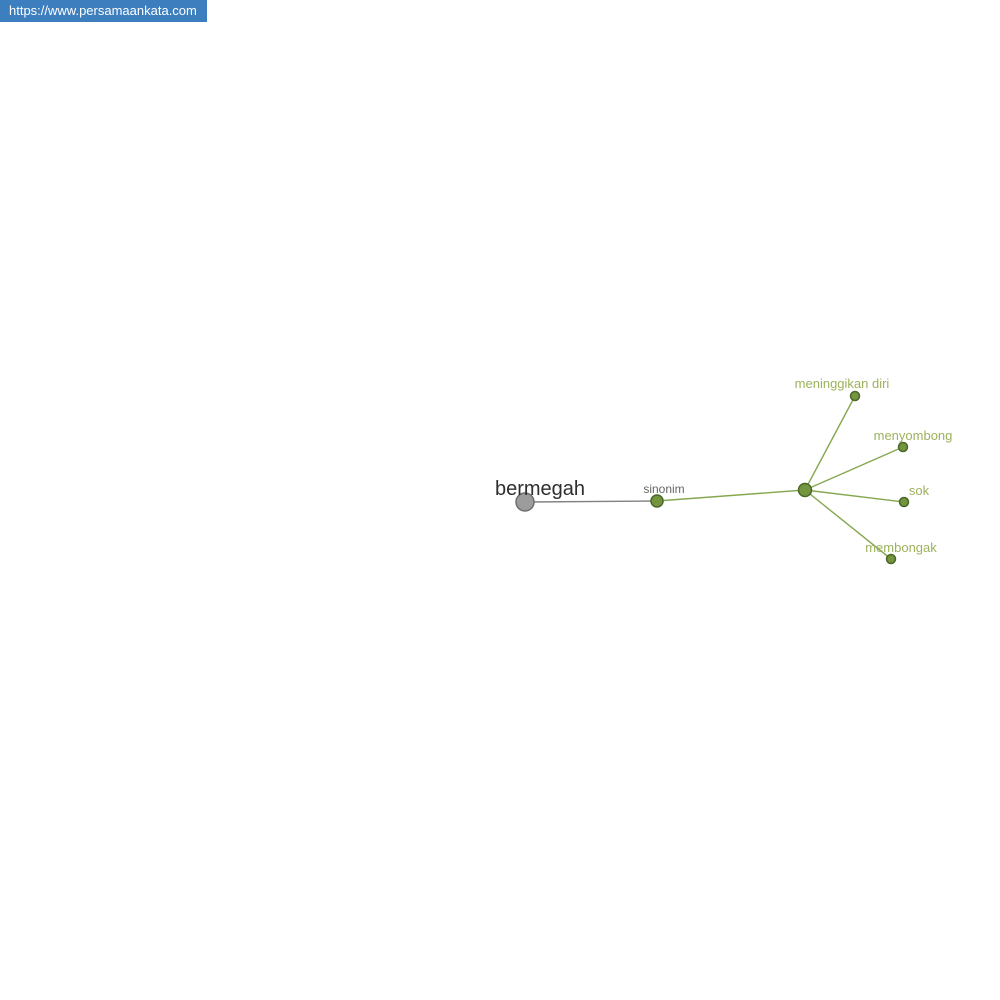  I want to click on node-sinonim, so click(657, 501).